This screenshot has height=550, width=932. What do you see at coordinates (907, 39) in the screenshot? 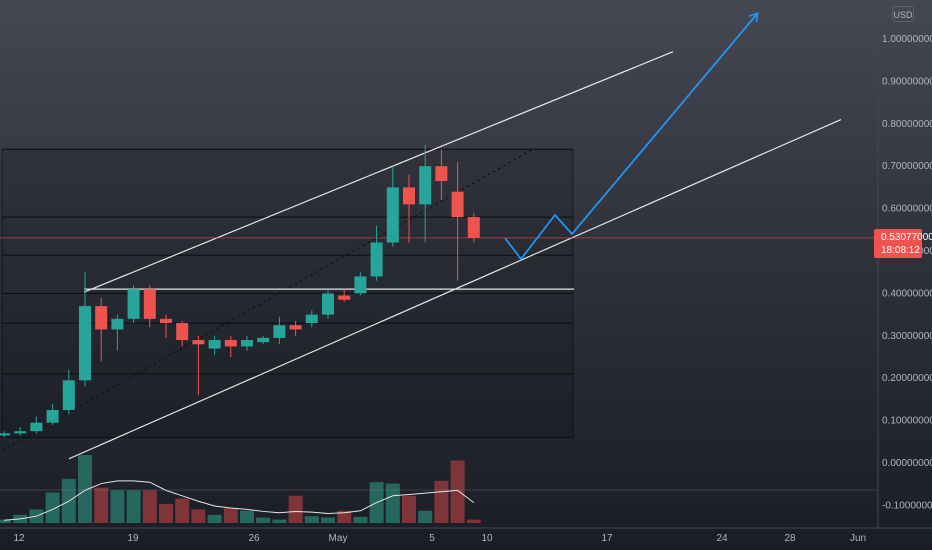
I see `price-tick-label: 1.00000000` at bounding box center [907, 39].